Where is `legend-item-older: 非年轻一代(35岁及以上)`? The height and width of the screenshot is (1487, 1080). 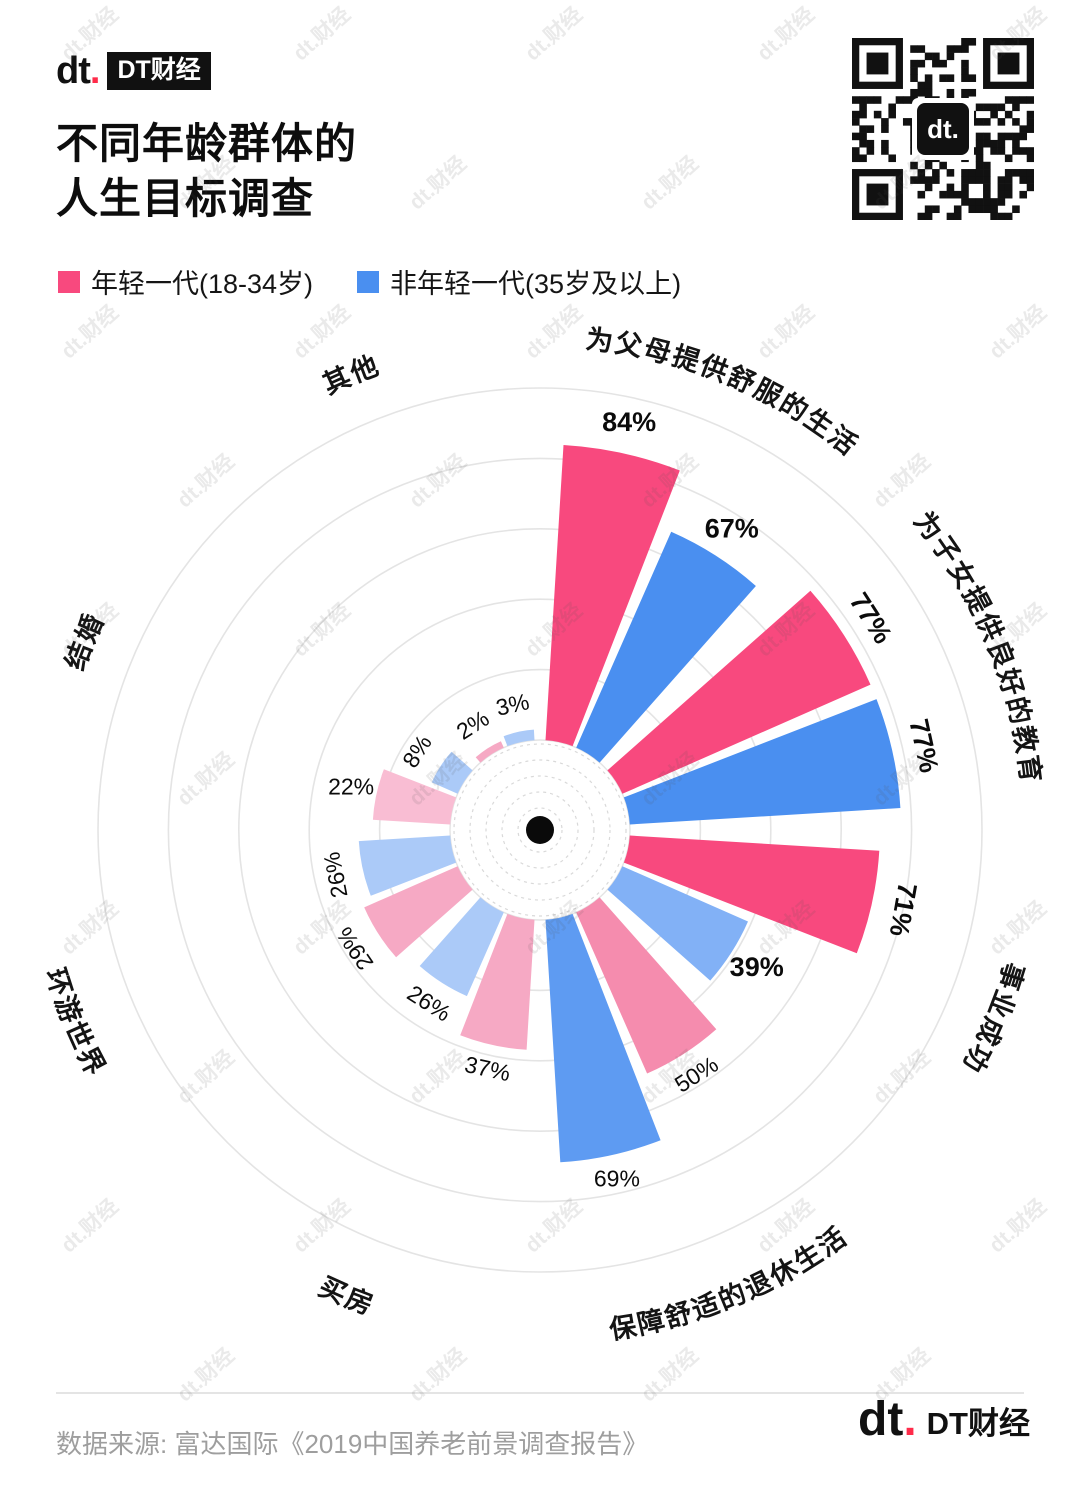 legend-item-older: 非年轻一代(35岁及以上) is located at coordinates (519, 281).